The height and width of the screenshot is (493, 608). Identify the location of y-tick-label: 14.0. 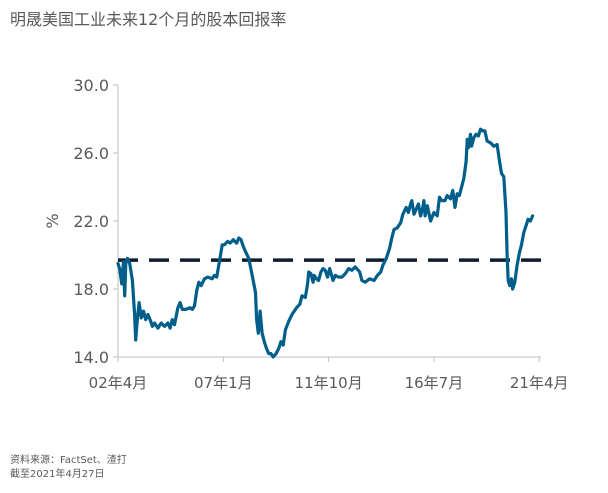
(91, 357).